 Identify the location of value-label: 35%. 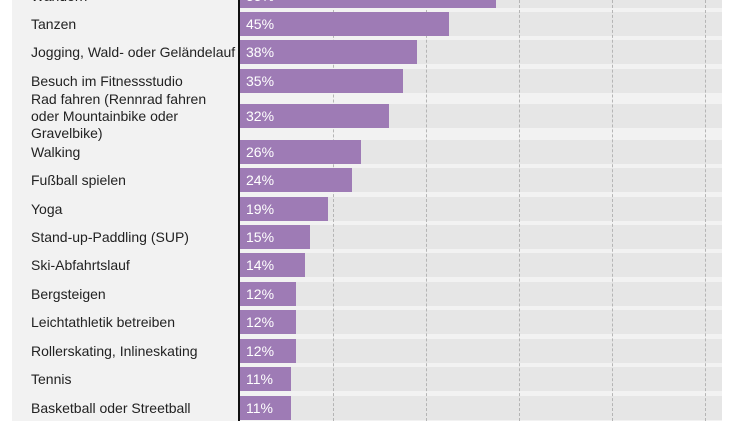
(260, 81).